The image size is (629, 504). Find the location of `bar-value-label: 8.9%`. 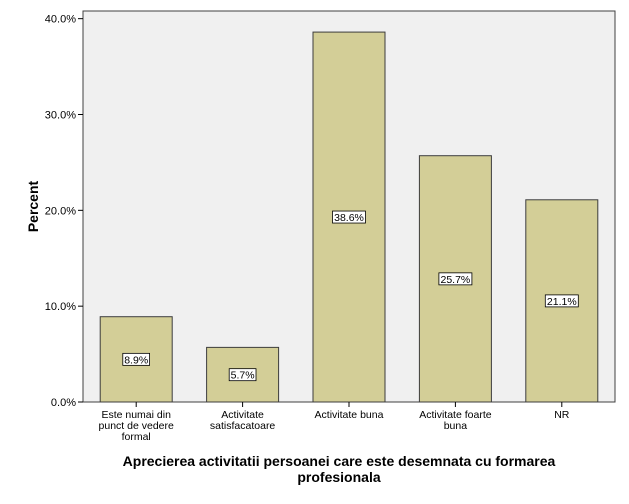

bar-value-label: 8.9% is located at coordinates (136, 360).